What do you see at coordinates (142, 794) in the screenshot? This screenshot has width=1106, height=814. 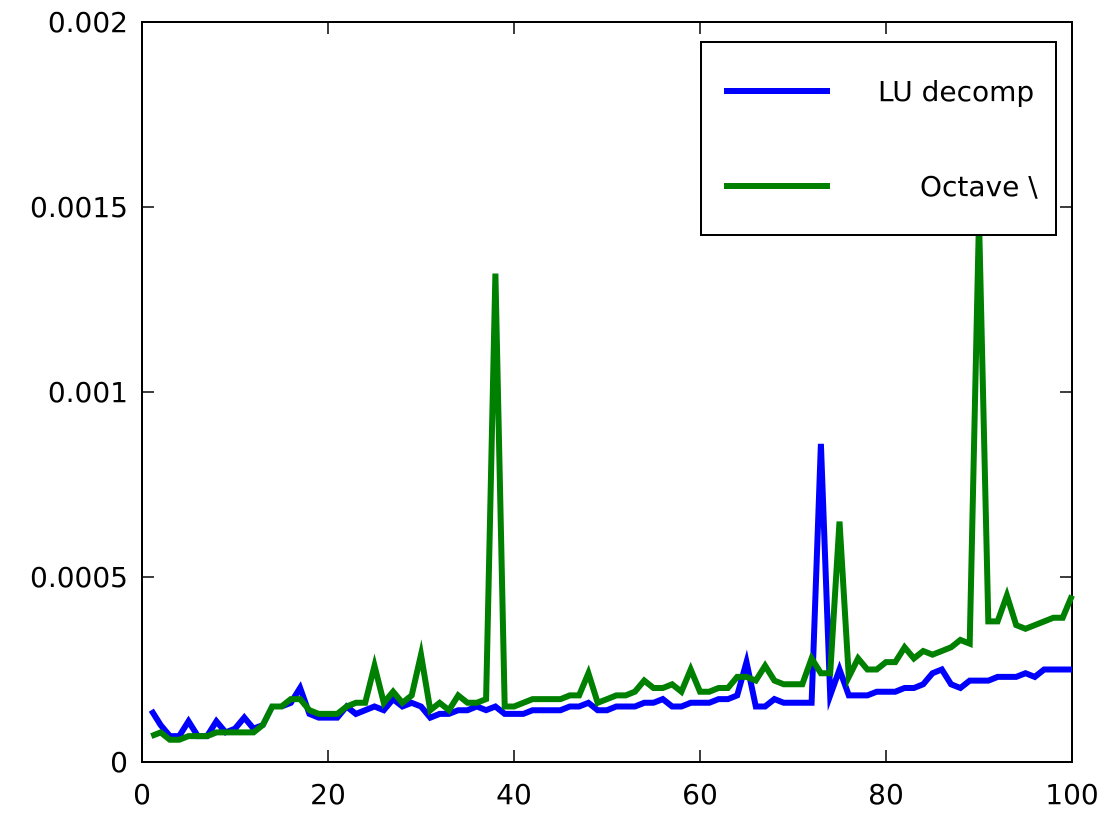 I see `x-tick-label: 0` at bounding box center [142, 794].